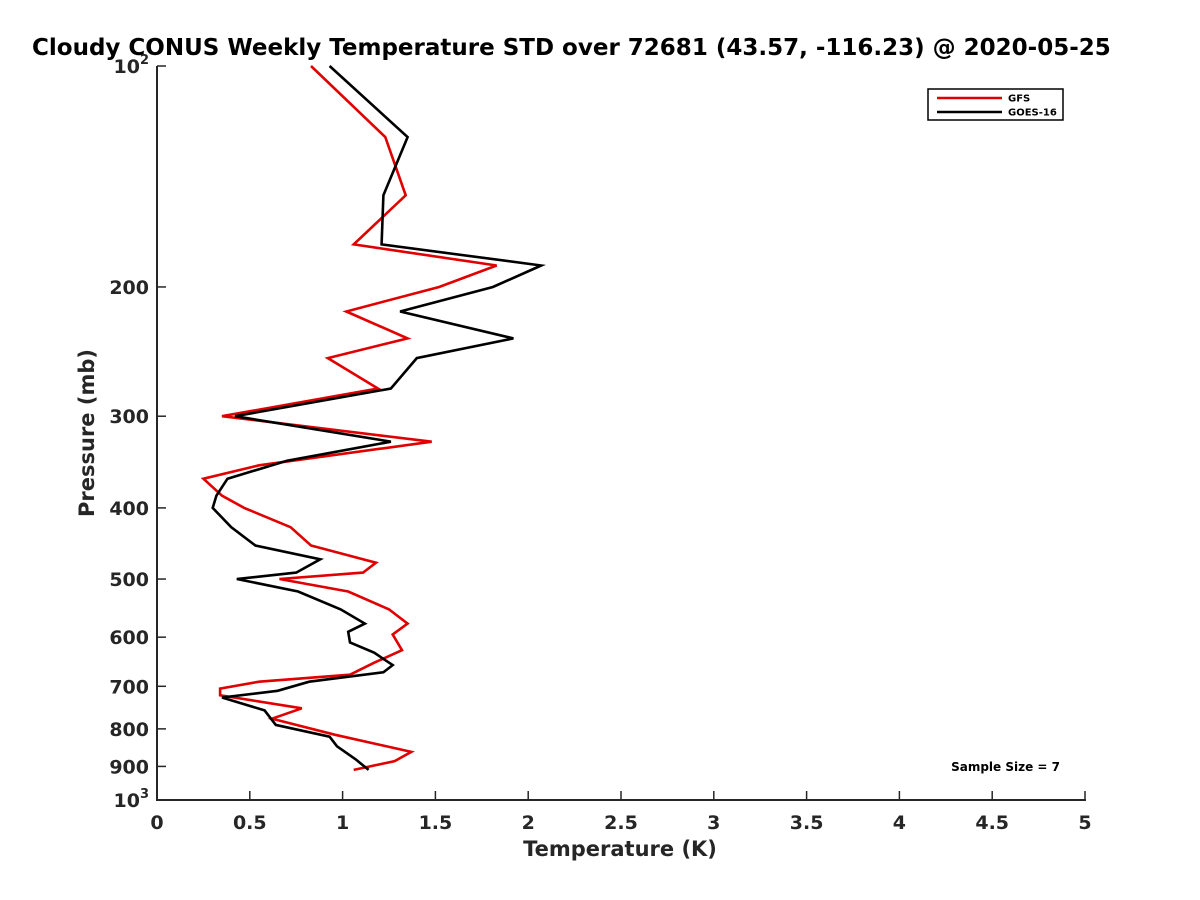 This screenshot has width=1200, height=900. What do you see at coordinates (144, 794) in the screenshot?
I see `y-tick-label-exponent: 3` at bounding box center [144, 794].